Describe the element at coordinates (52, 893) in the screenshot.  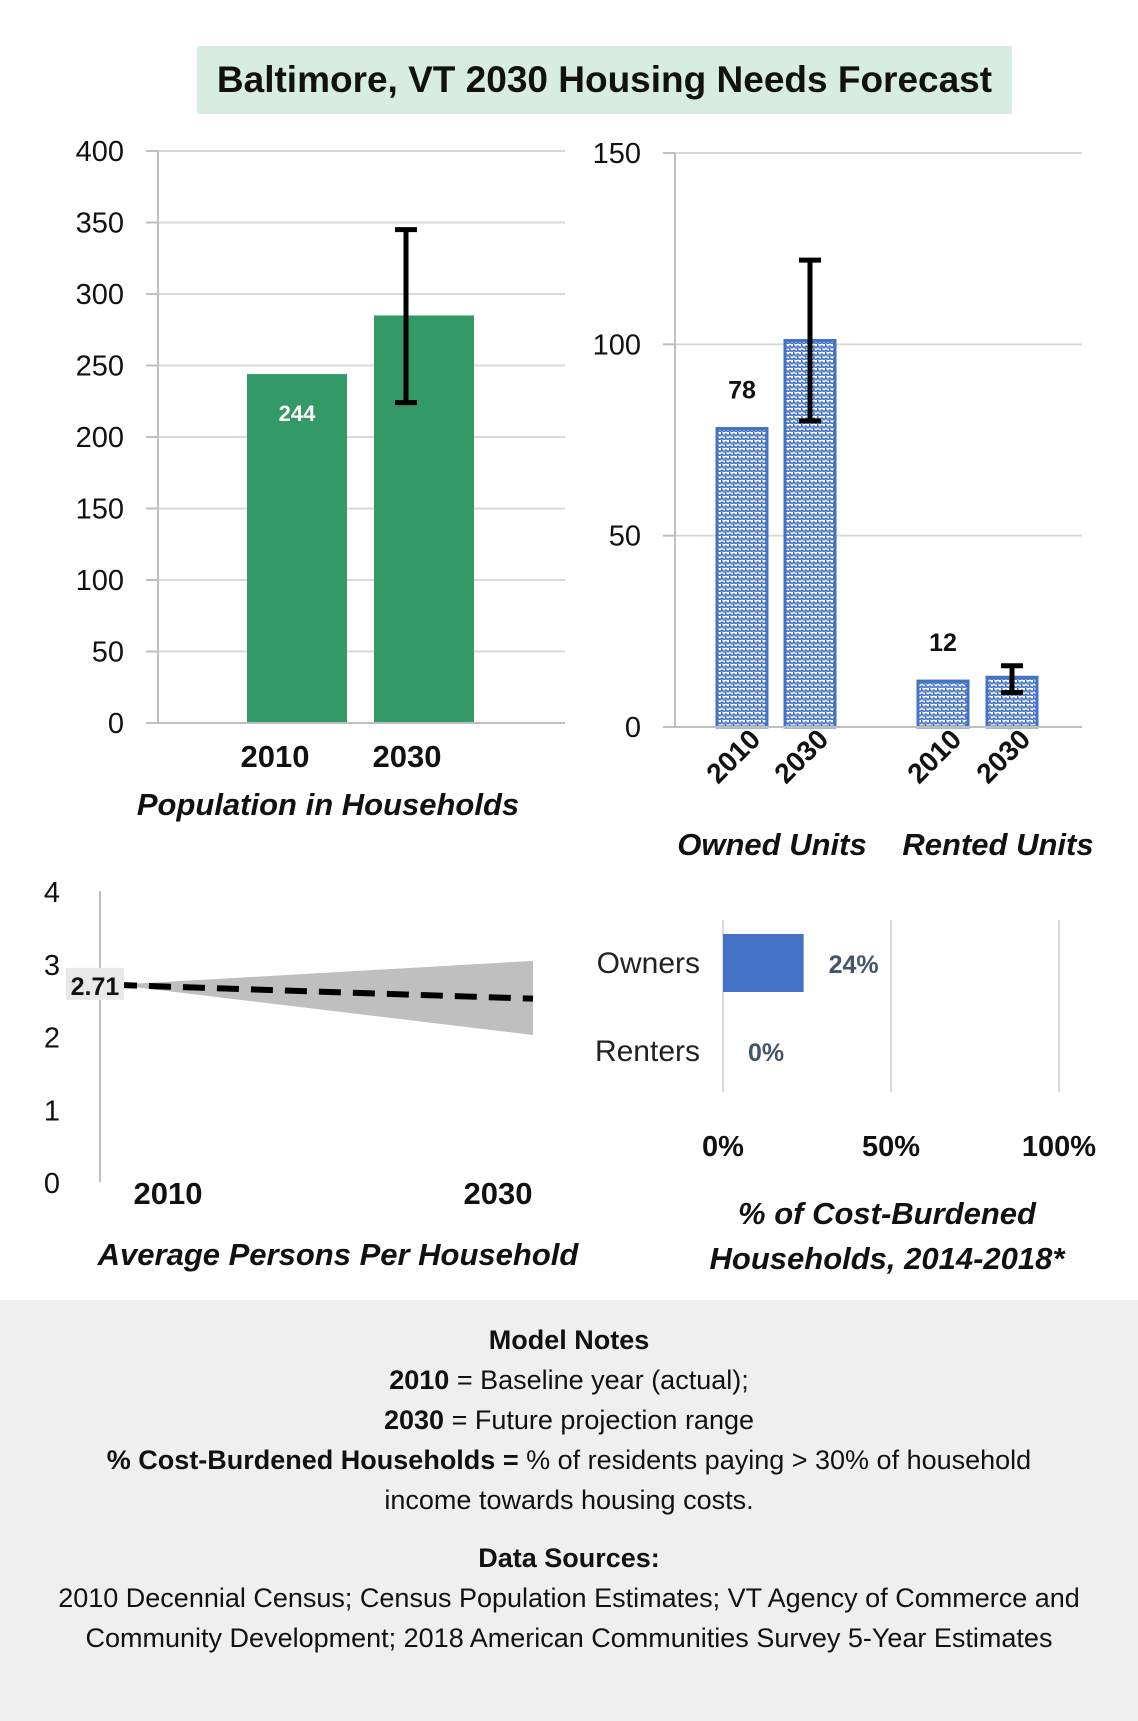
I see `y-tick-label: 4` at that location.